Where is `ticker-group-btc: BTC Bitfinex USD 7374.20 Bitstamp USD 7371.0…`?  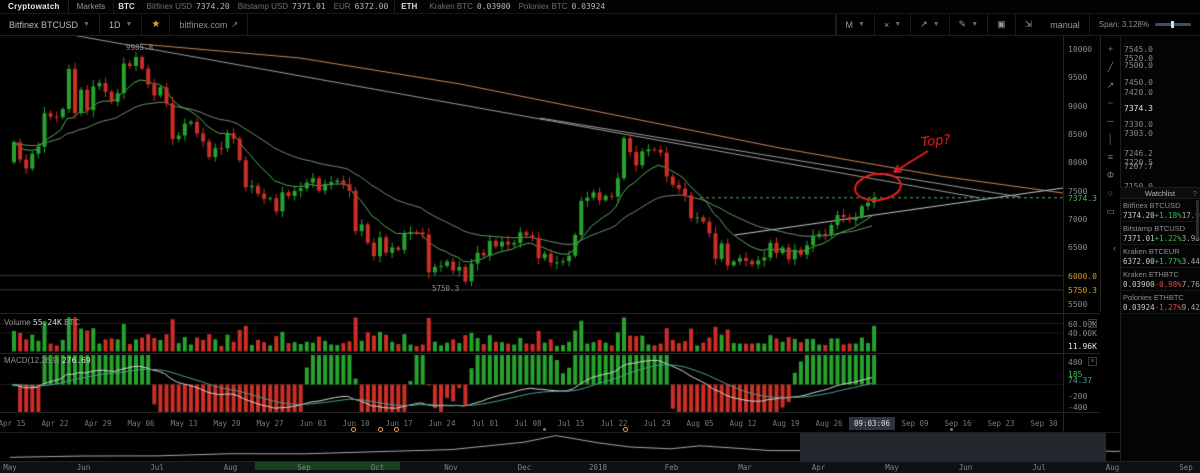
ticker-group-btc: BTC Bitfinex USD 7374.20 Bitstamp USD 7371.0… is located at coordinates (253, 6).